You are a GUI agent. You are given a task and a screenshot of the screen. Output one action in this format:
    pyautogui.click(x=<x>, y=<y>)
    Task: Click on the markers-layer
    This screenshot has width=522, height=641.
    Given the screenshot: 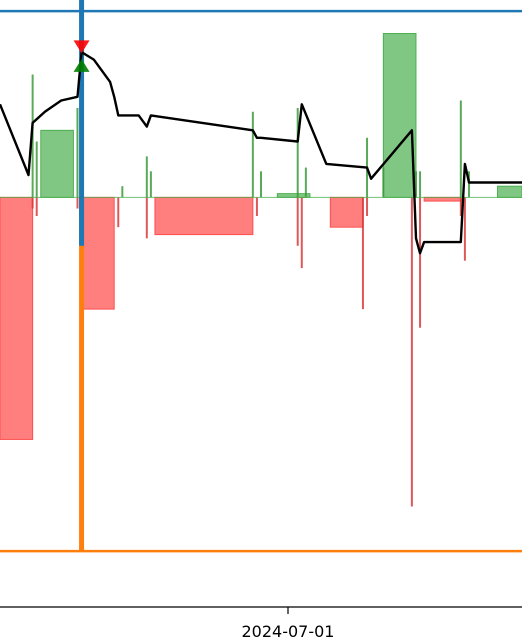 What is the action you would take?
    pyautogui.click(x=81, y=56)
    